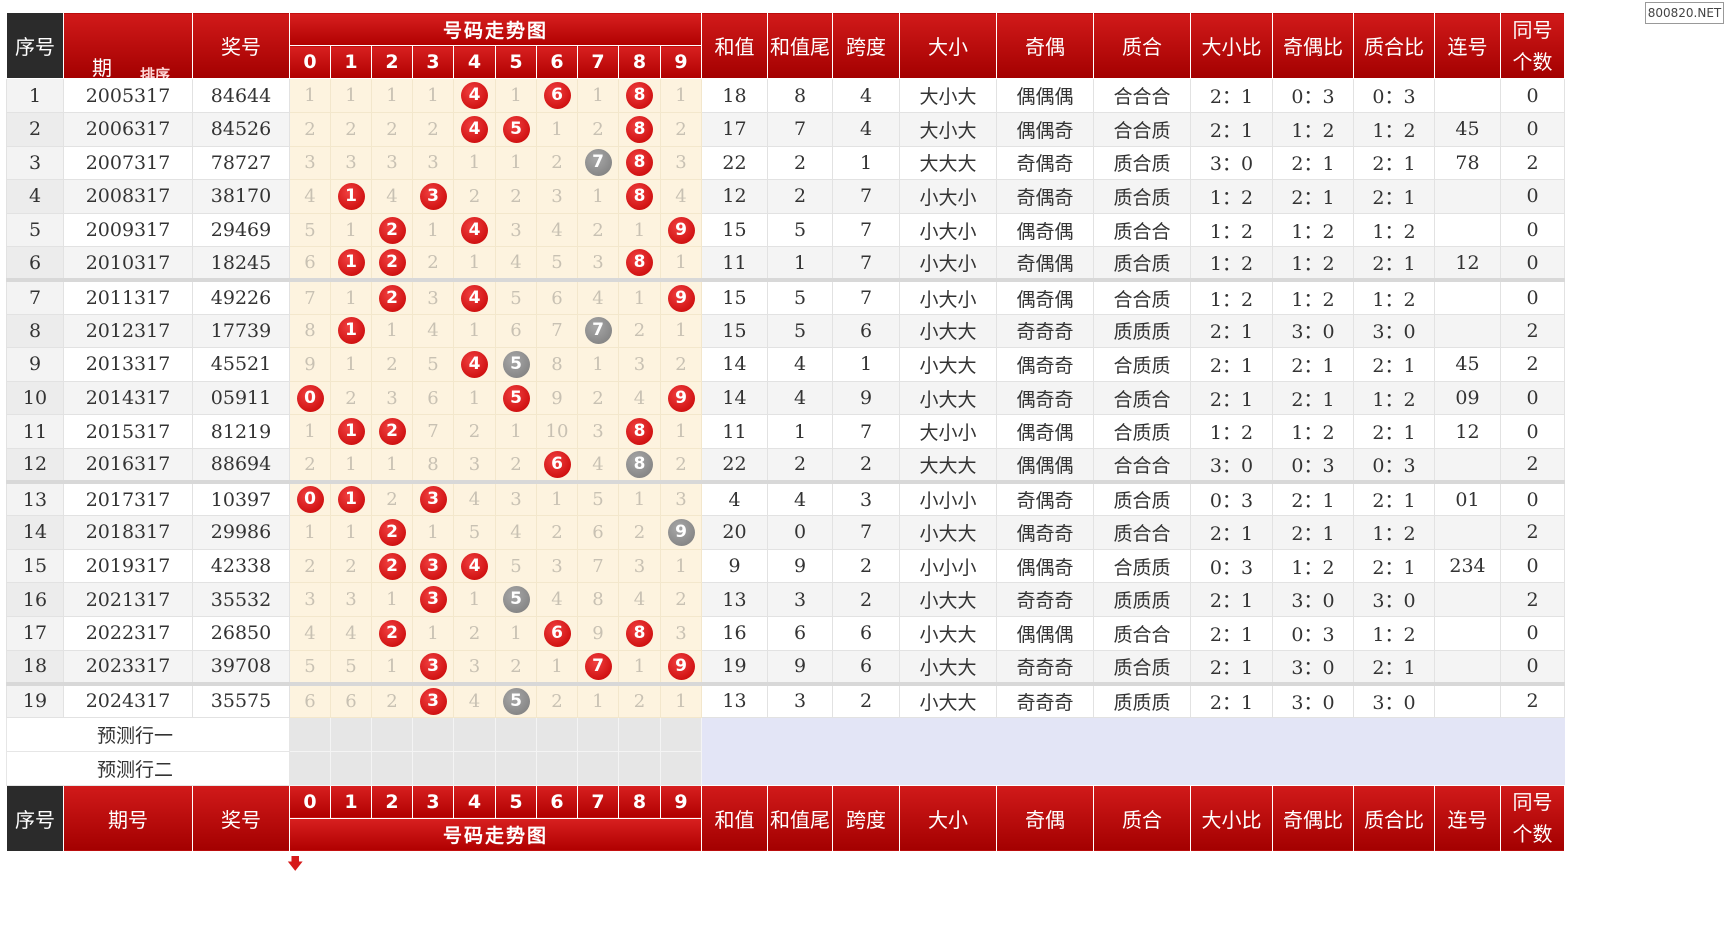  Describe the element at coordinates (866, 45) in the screenshot. I see `header-span: 跨度` at that location.